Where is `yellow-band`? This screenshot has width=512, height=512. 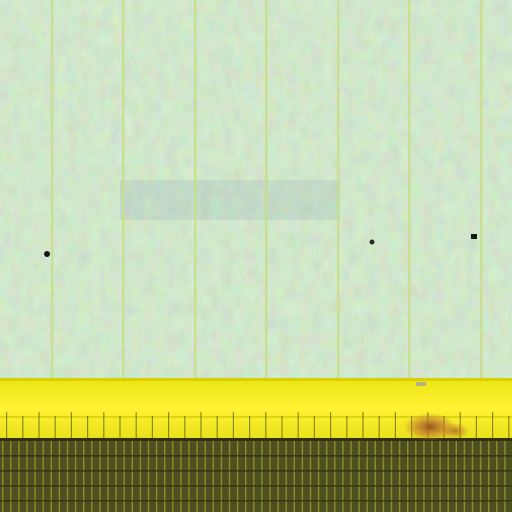
yellow-band is located at coordinates (256, 409).